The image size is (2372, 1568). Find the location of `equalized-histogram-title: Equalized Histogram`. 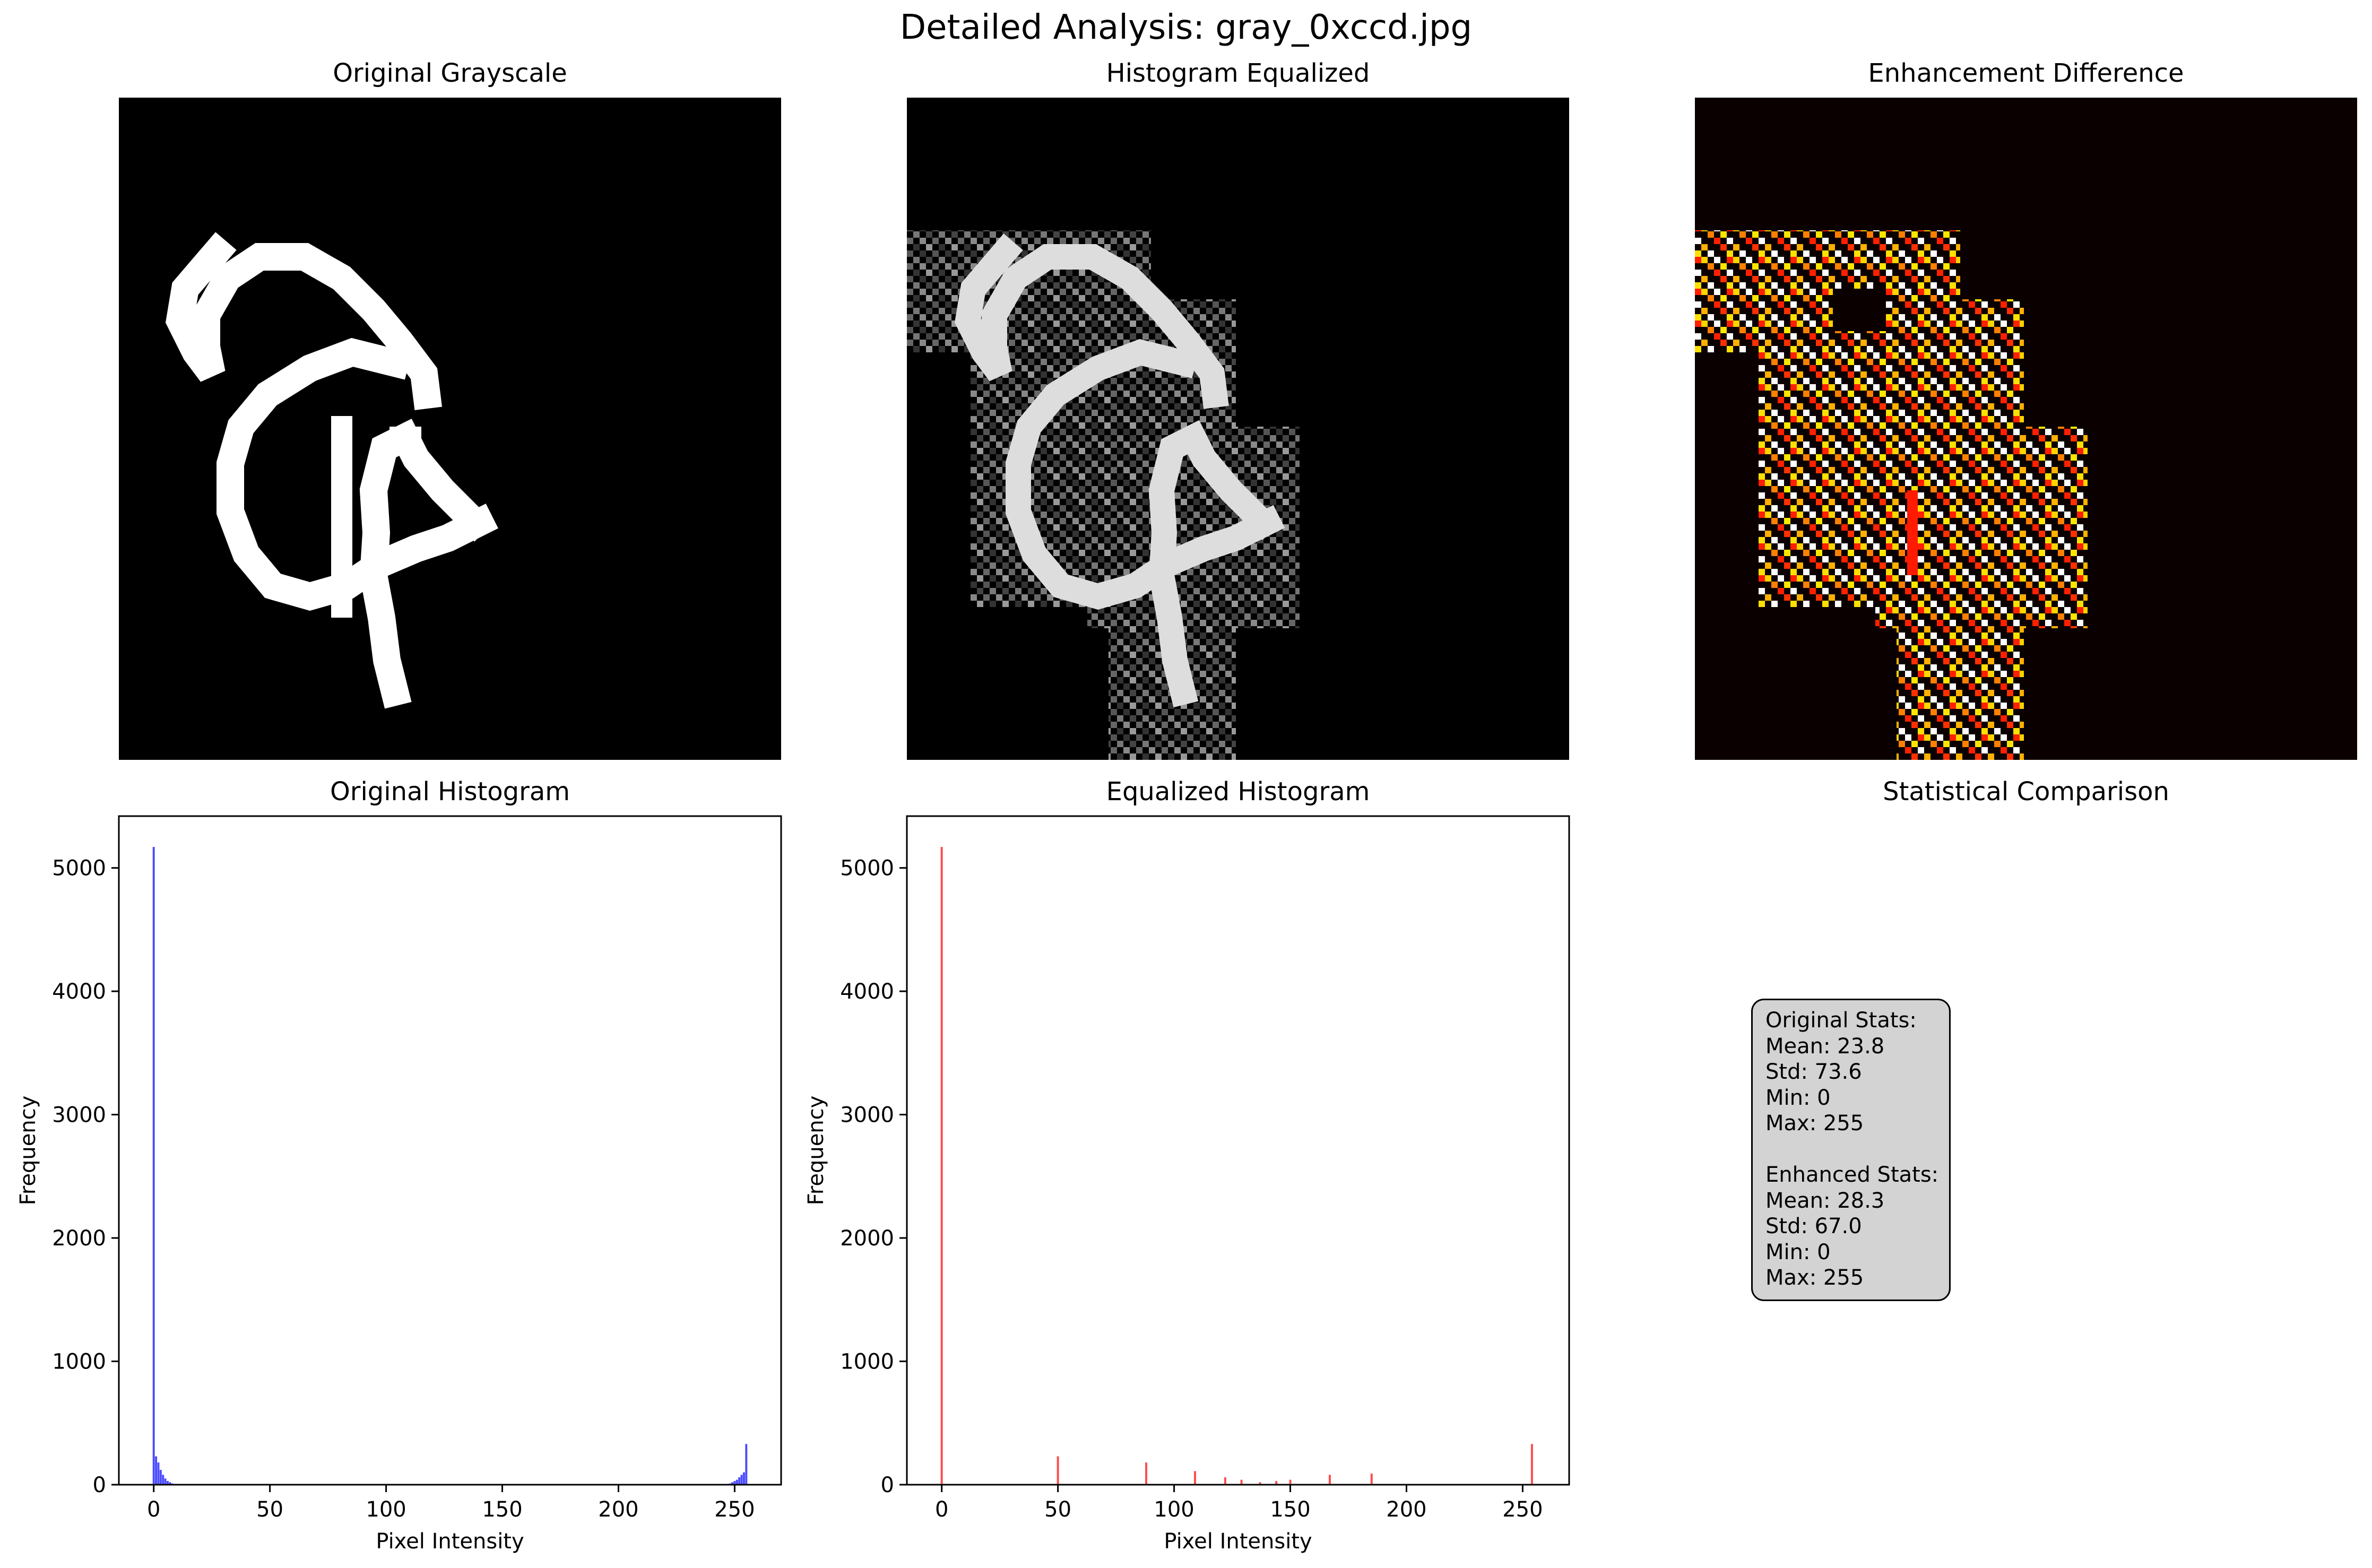

equalized-histogram-title: Equalized Histogram is located at coordinates (1238, 792).